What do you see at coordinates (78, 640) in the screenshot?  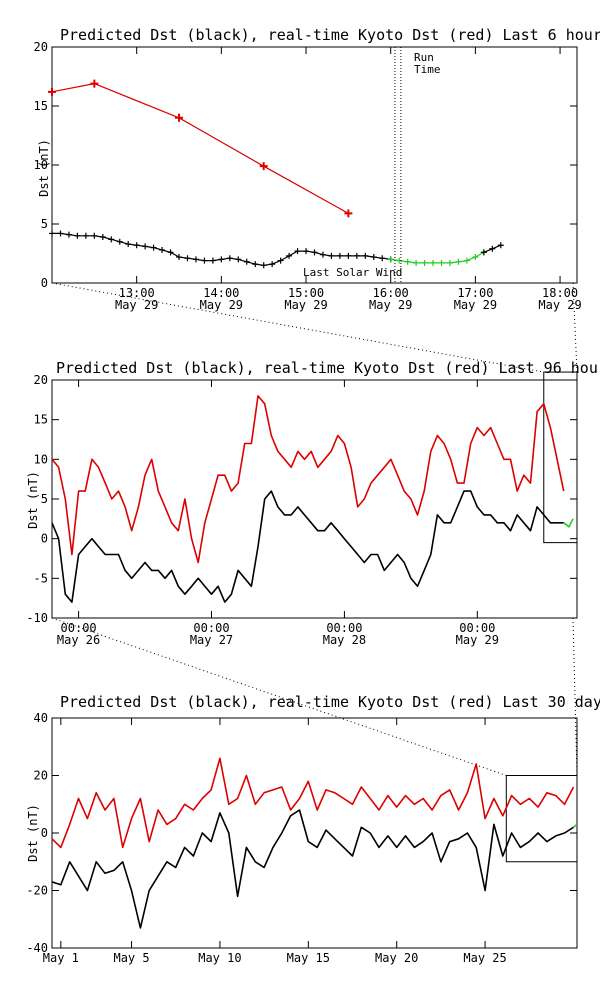 I see `x-tick-sublabel: May 26` at bounding box center [78, 640].